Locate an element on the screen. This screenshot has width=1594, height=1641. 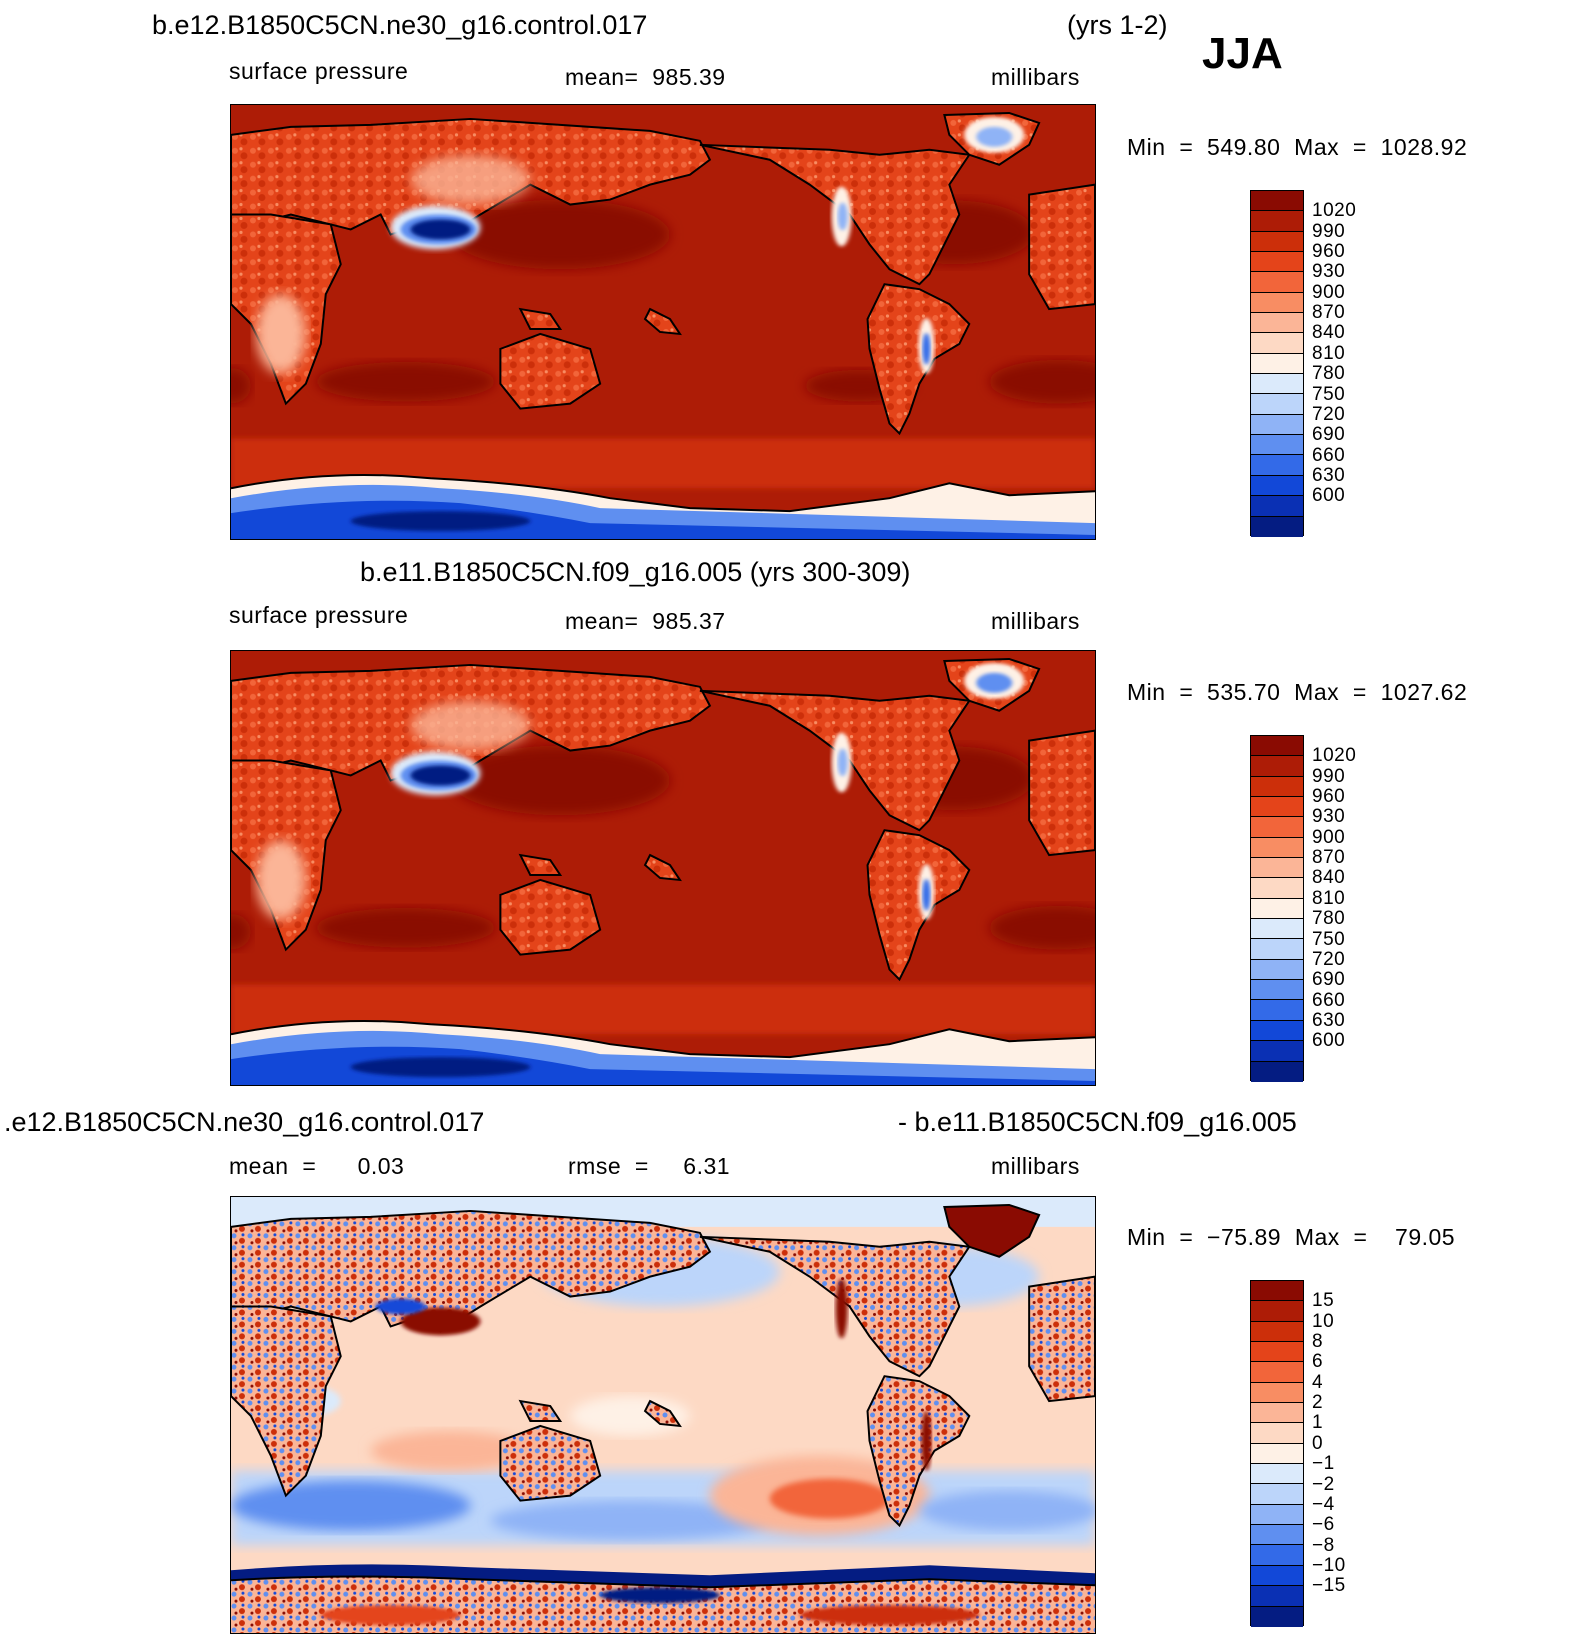
panel2-variable-label: surface pressure is located at coordinates (319, 615).